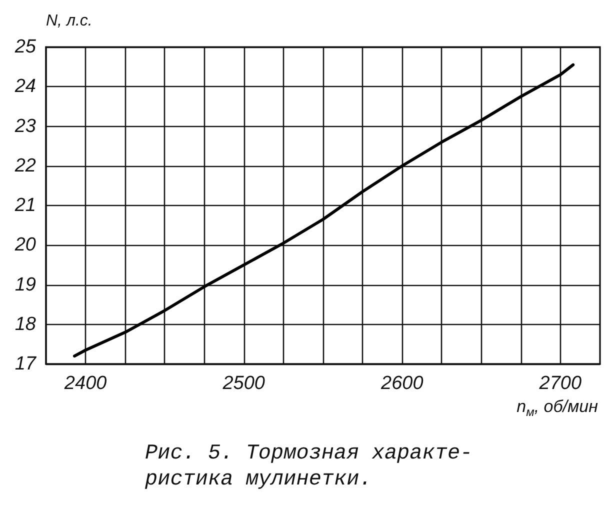 Image resolution: width=608 pixels, height=507 pixels. What do you see at coordinates (25, 165) in the screenshot?
I see `y-tick-label: 22` at bounding box center [25, 165].